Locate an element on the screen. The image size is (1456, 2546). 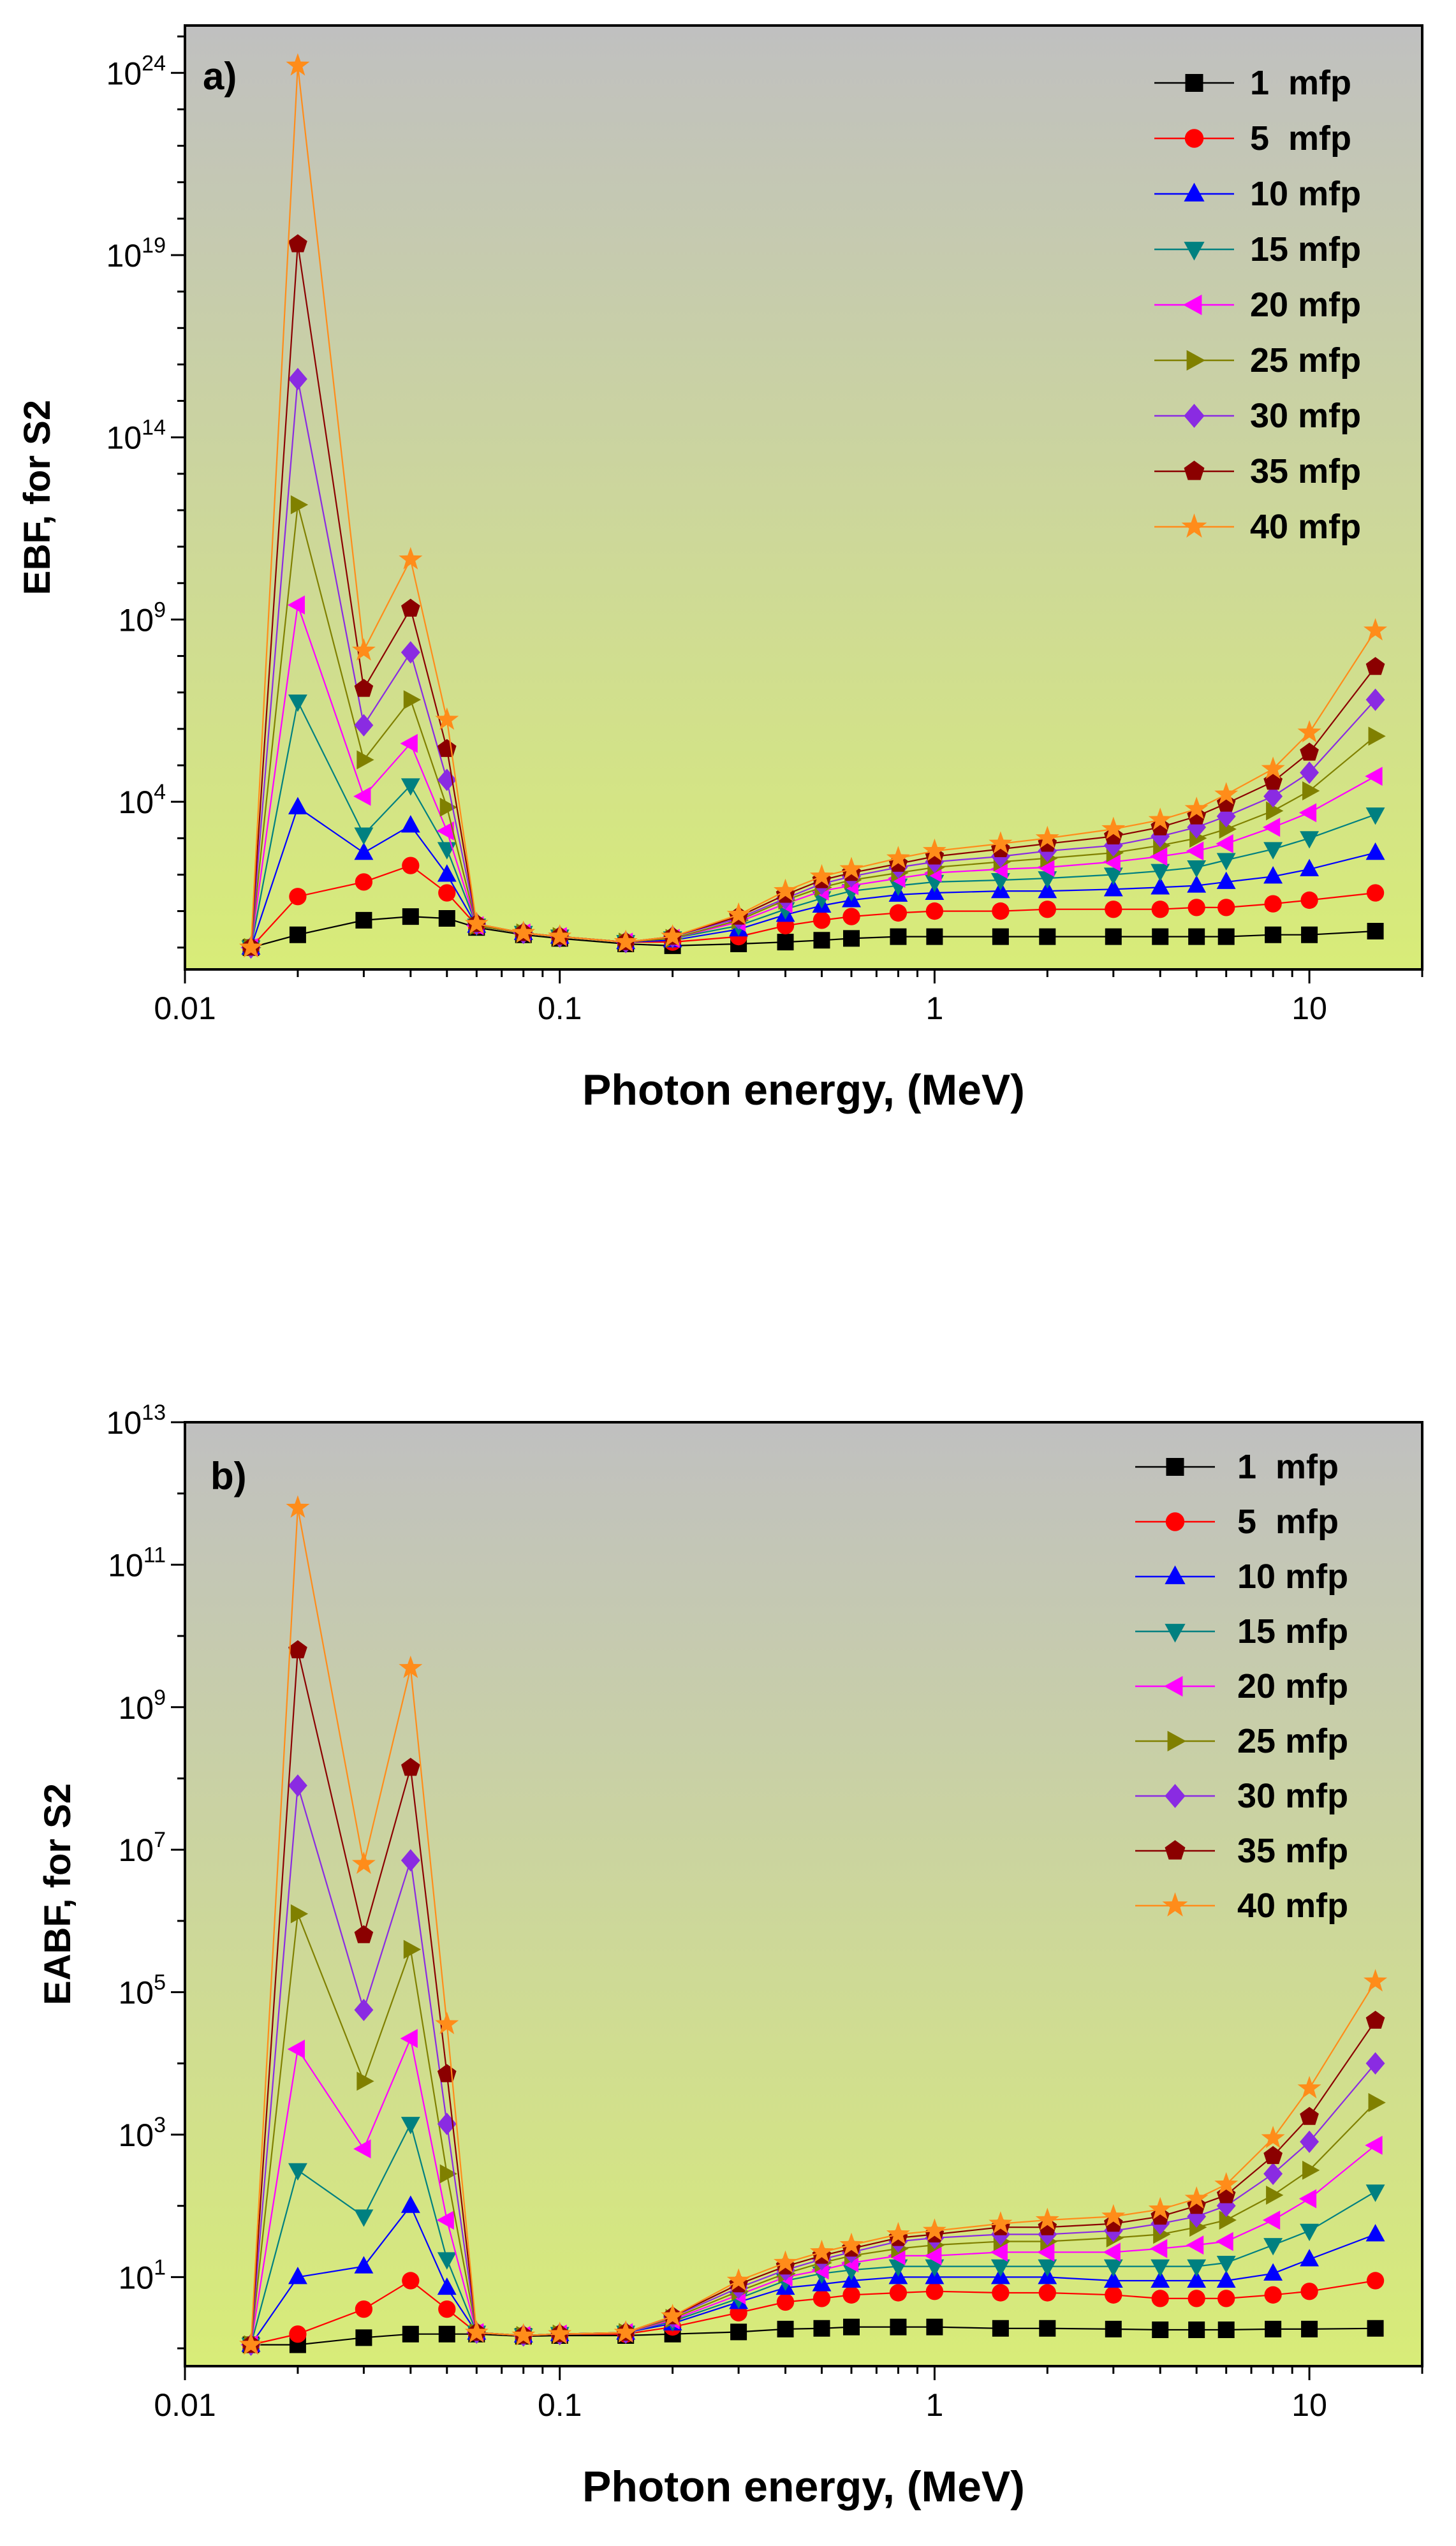
legend-entry: 5 mfp is located at coordinates (1237, 1522).